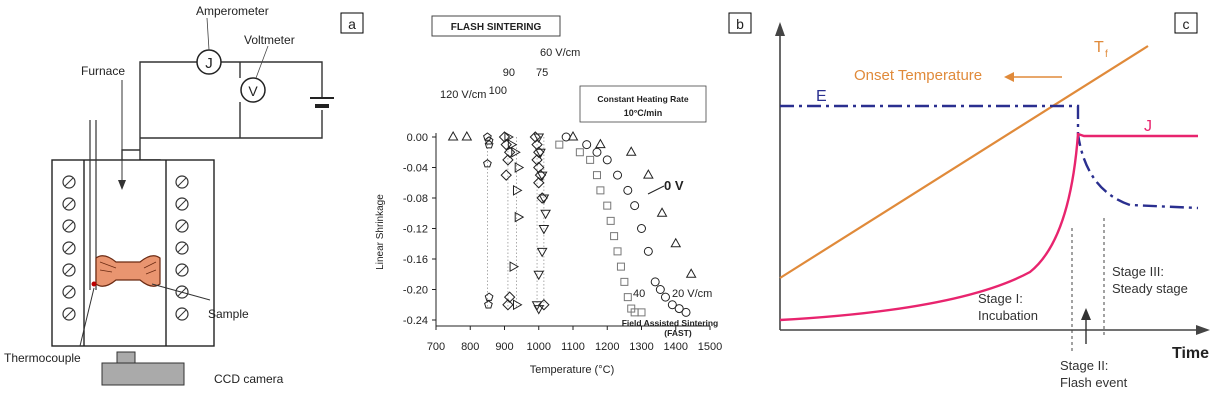 The width and height of the screenshot is (1222, 400). What do you see at coordinates (643, 113) in the screenshot?
I see `heating-rate-line2: 10°C/min` at bounding box center [643, 113].